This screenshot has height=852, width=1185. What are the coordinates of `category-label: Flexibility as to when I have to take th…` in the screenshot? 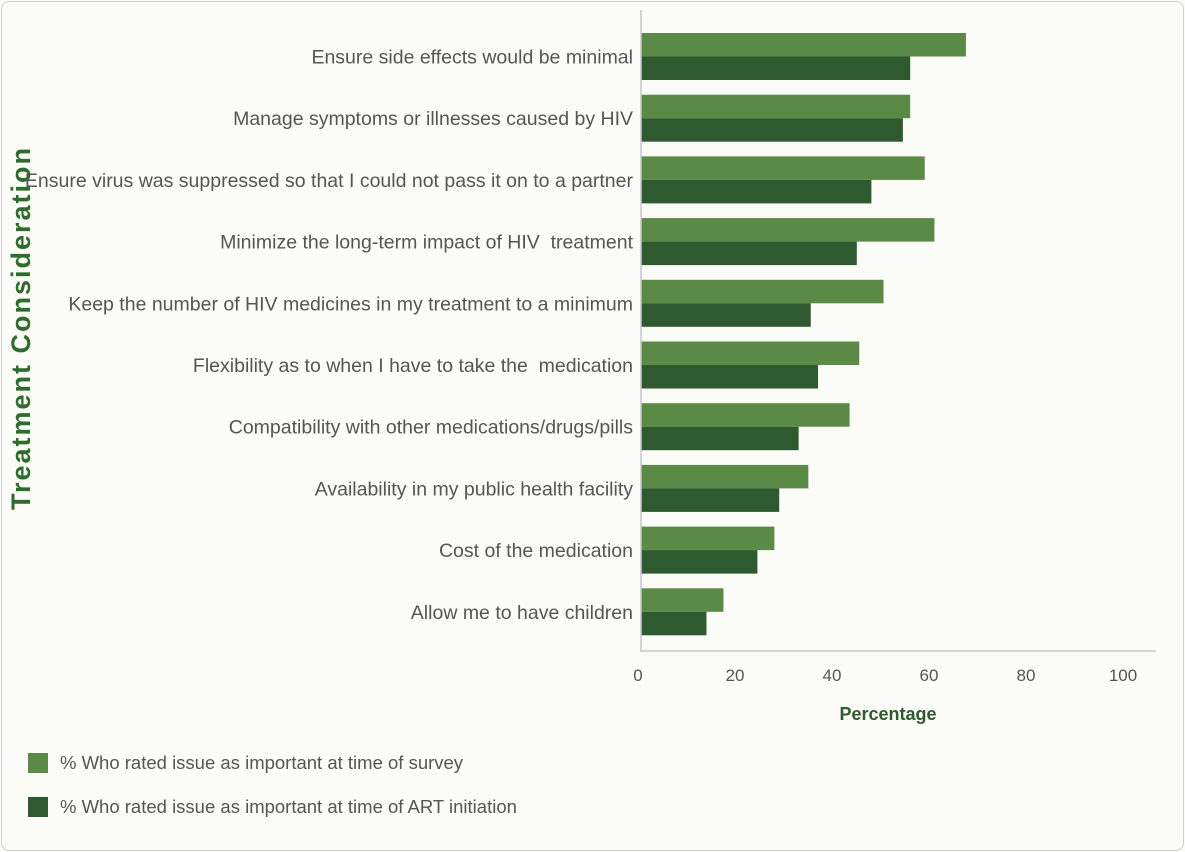 It's located at (413, 366).